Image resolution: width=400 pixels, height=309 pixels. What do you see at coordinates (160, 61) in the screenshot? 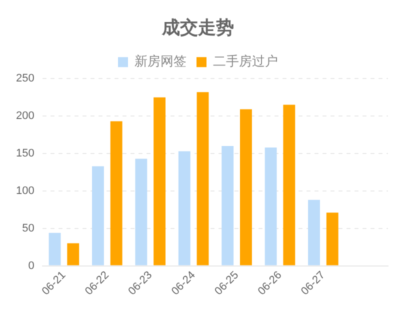
I see `legend-label: 新房网签` at bounding box center [160, 61].